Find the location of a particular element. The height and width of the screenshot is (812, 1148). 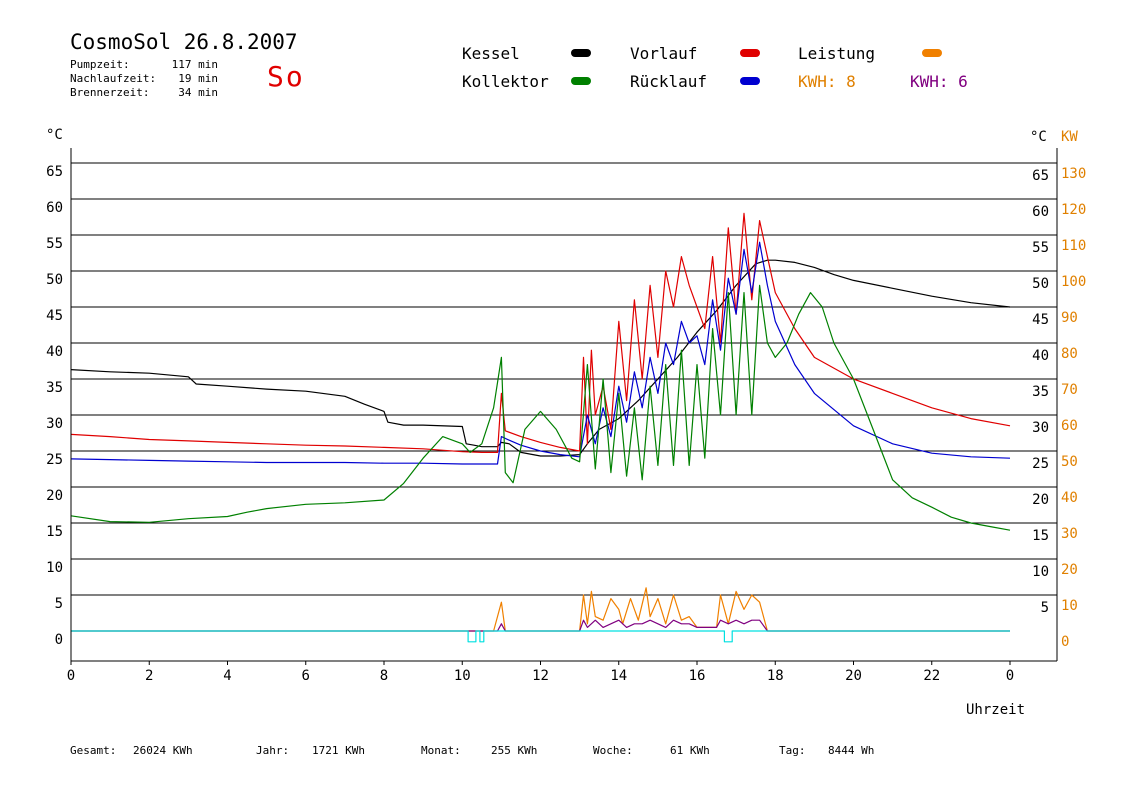

y-tick-left-35: 35 is located at coordinates (54, 388).